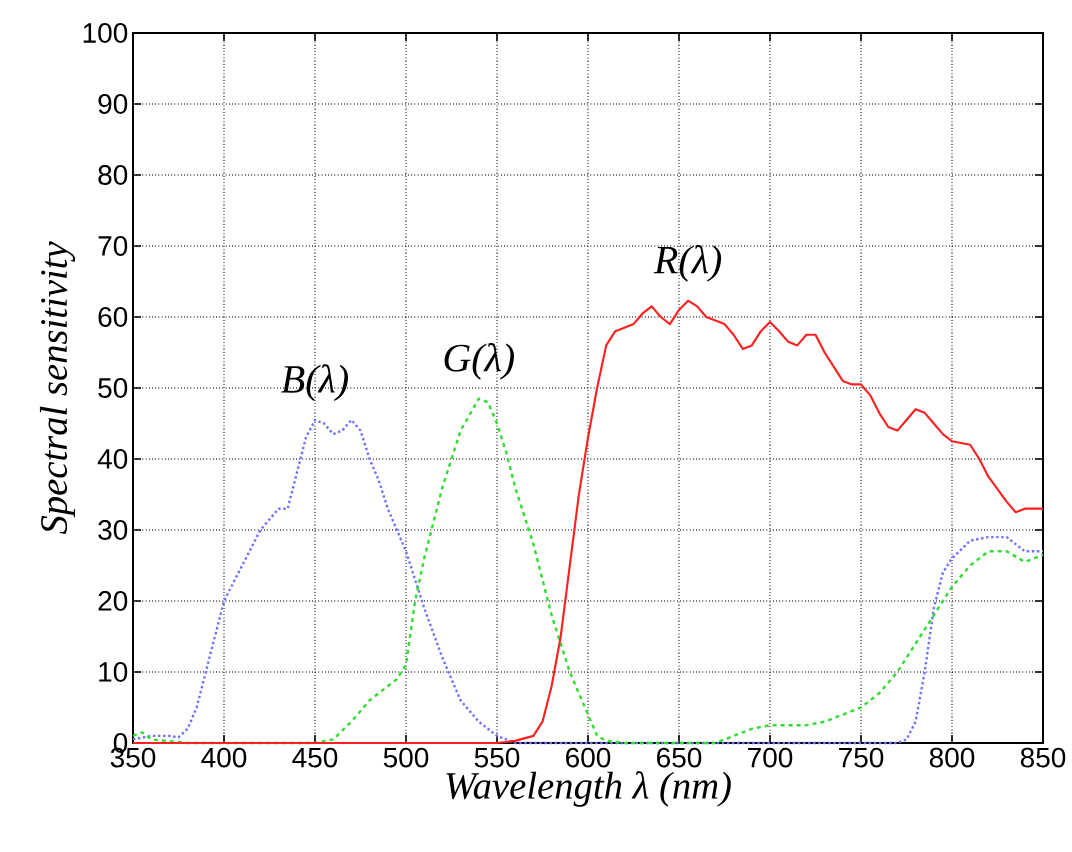 The width and height of the screenshot is (1072, 852). Describe the element at coordinates (770, 757) in the screenshot. I see `x-tick-label: 700` at that location.